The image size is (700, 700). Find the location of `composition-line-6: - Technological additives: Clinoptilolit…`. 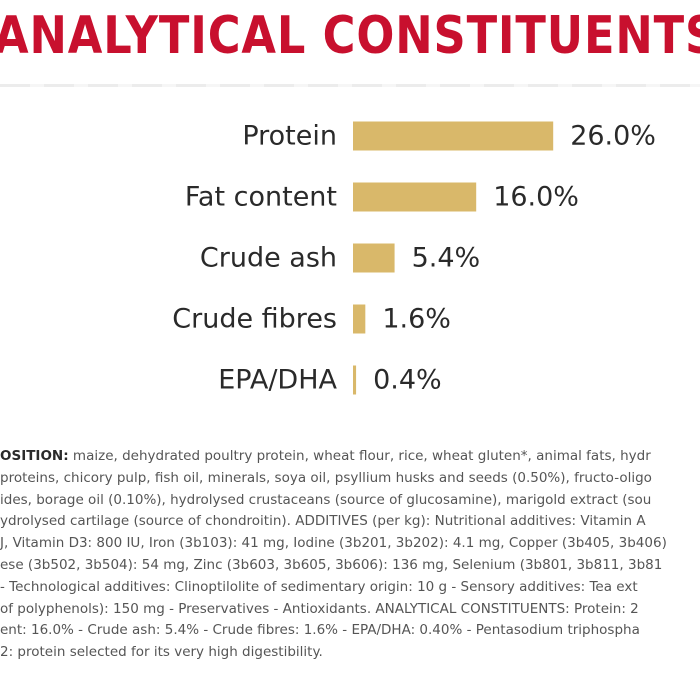

composition-line-6: - Technological additives: Clinoptilolit… is located at coordinates (319, 586).